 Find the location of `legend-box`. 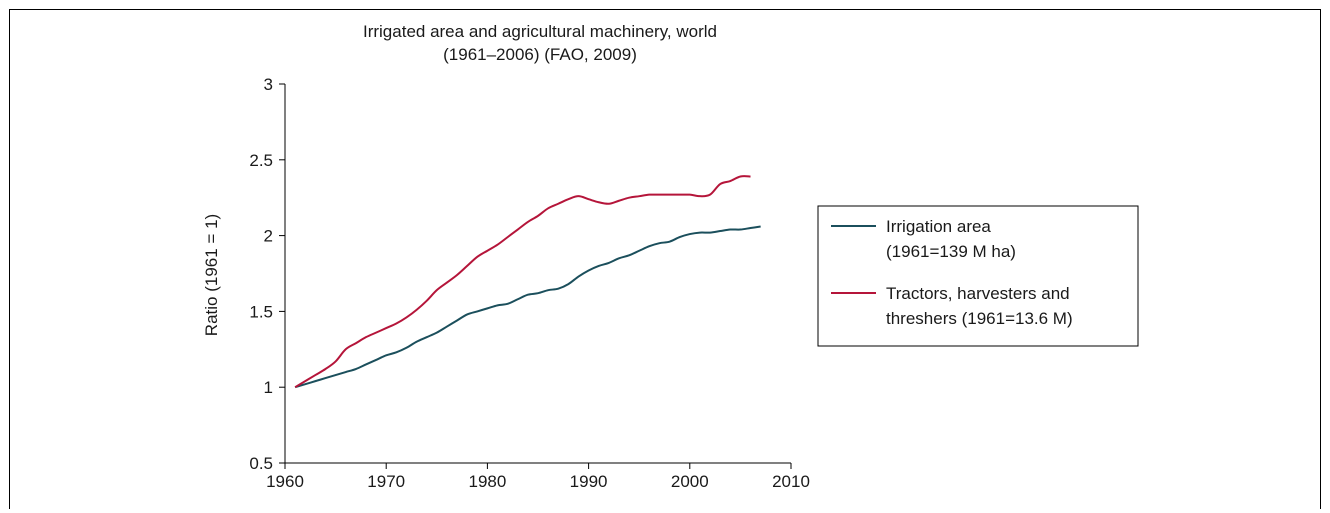

legend-box is located at coordinates (978, 276).